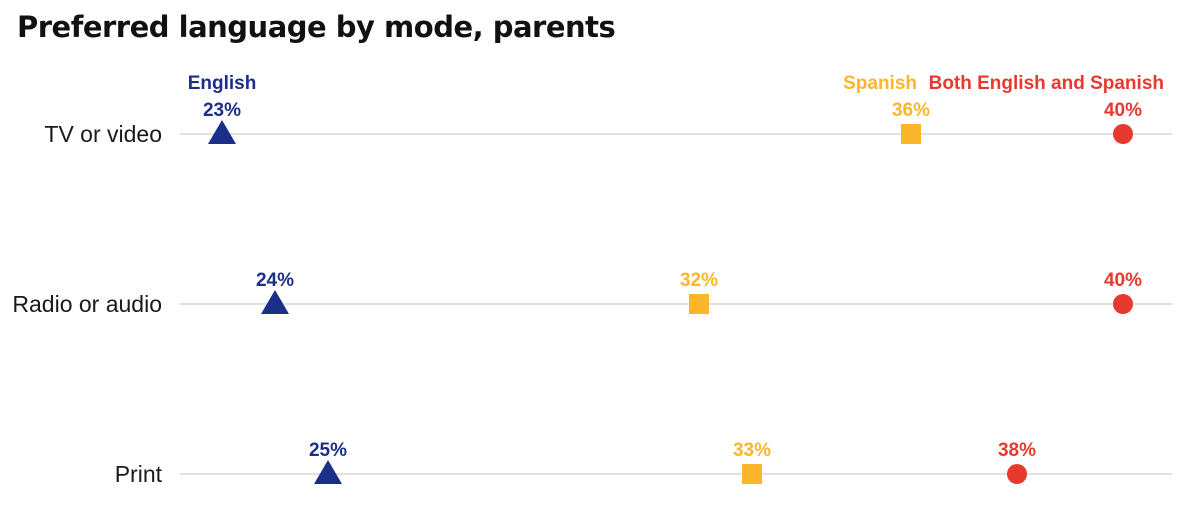  Describe the element at coordinates (222, 110) in the screenshot. I see `data-label: 23%` at that location.